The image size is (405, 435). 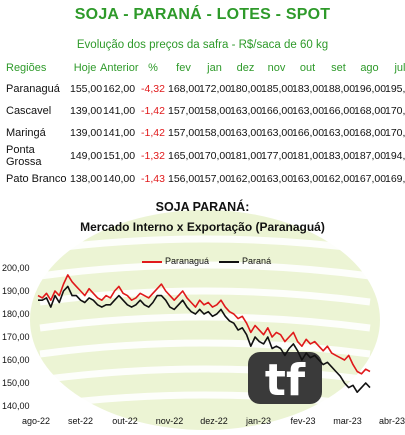 I want to click on legend-item: Paranaguá, so click(x=175, y=261).